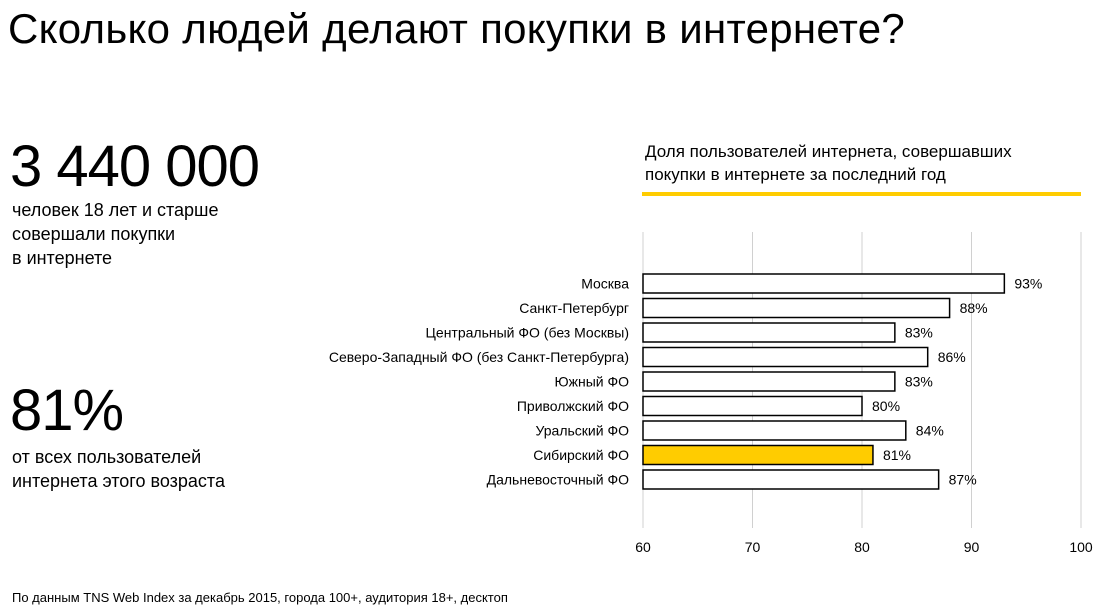  I want to click on category-label: Санкт-Петербург, so click(574, 308).